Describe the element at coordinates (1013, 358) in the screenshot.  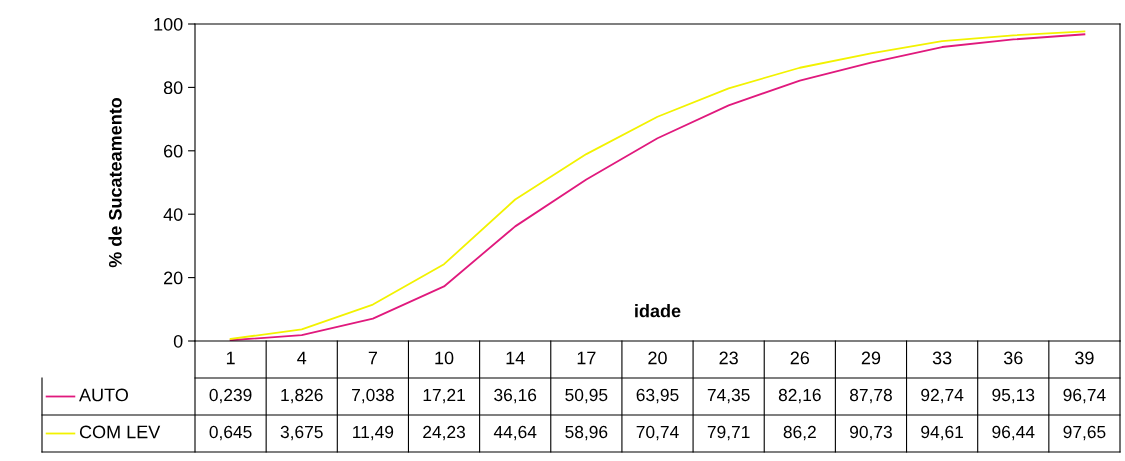
I see `x-tick-label: 36` at that location.